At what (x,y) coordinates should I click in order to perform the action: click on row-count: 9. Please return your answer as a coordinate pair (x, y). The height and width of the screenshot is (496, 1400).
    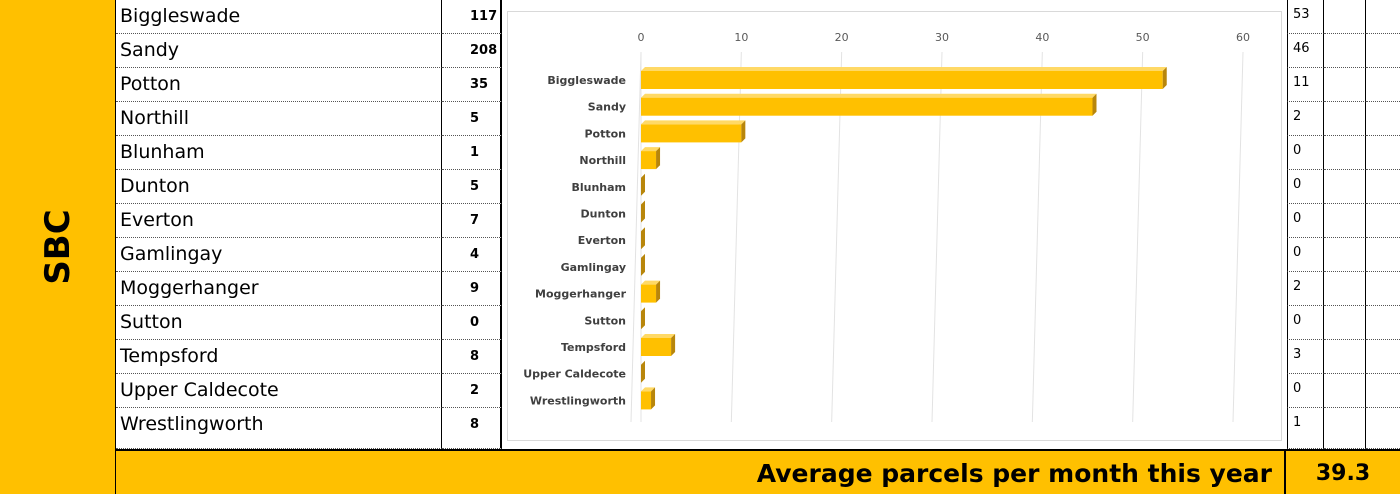
    Looking at the image, I should click on (472, 289).